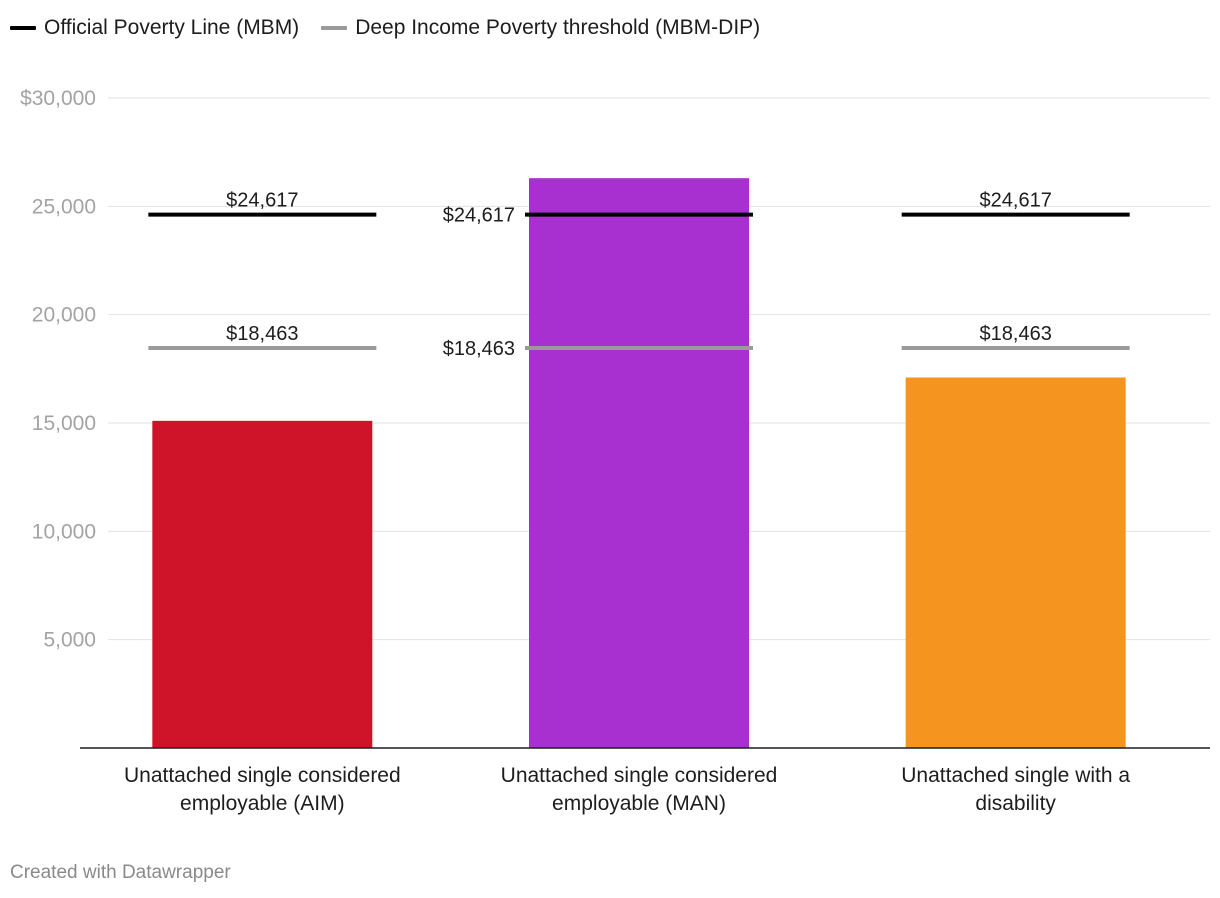  I want to click on legend-label: Official Poverty Line (MBM), so click(172, 27).